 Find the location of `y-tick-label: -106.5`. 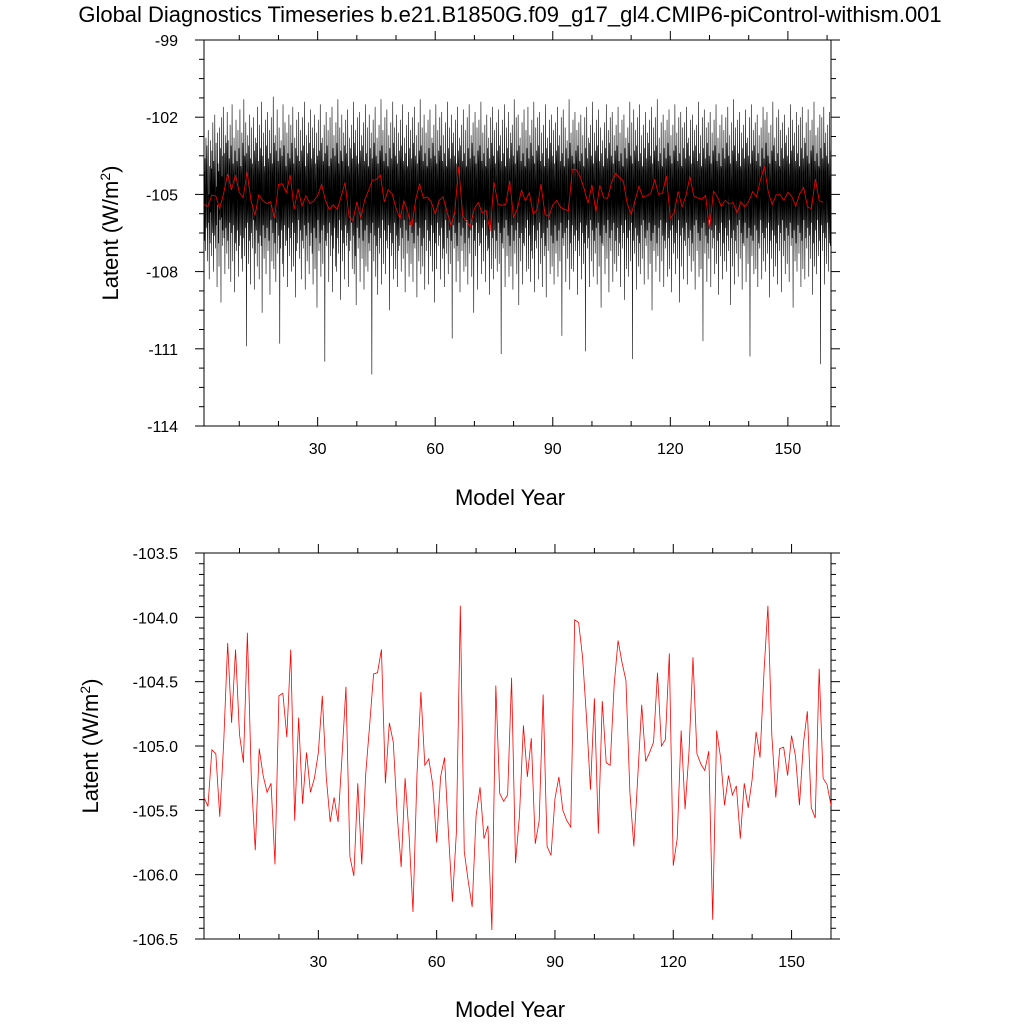

y-tick-label: -106.5 is located at coordinates (155, 940).